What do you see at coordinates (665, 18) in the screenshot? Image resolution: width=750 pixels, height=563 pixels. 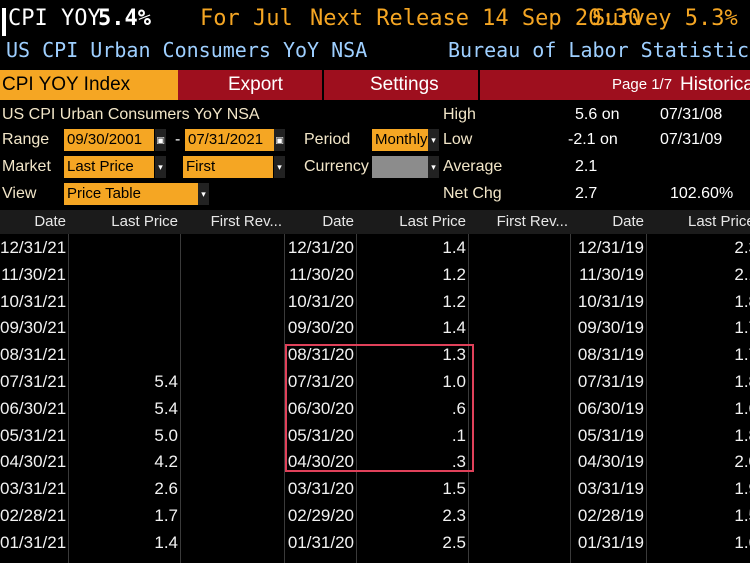 I see `survey: Survey 5.3%` at bounding box center [665, 18].